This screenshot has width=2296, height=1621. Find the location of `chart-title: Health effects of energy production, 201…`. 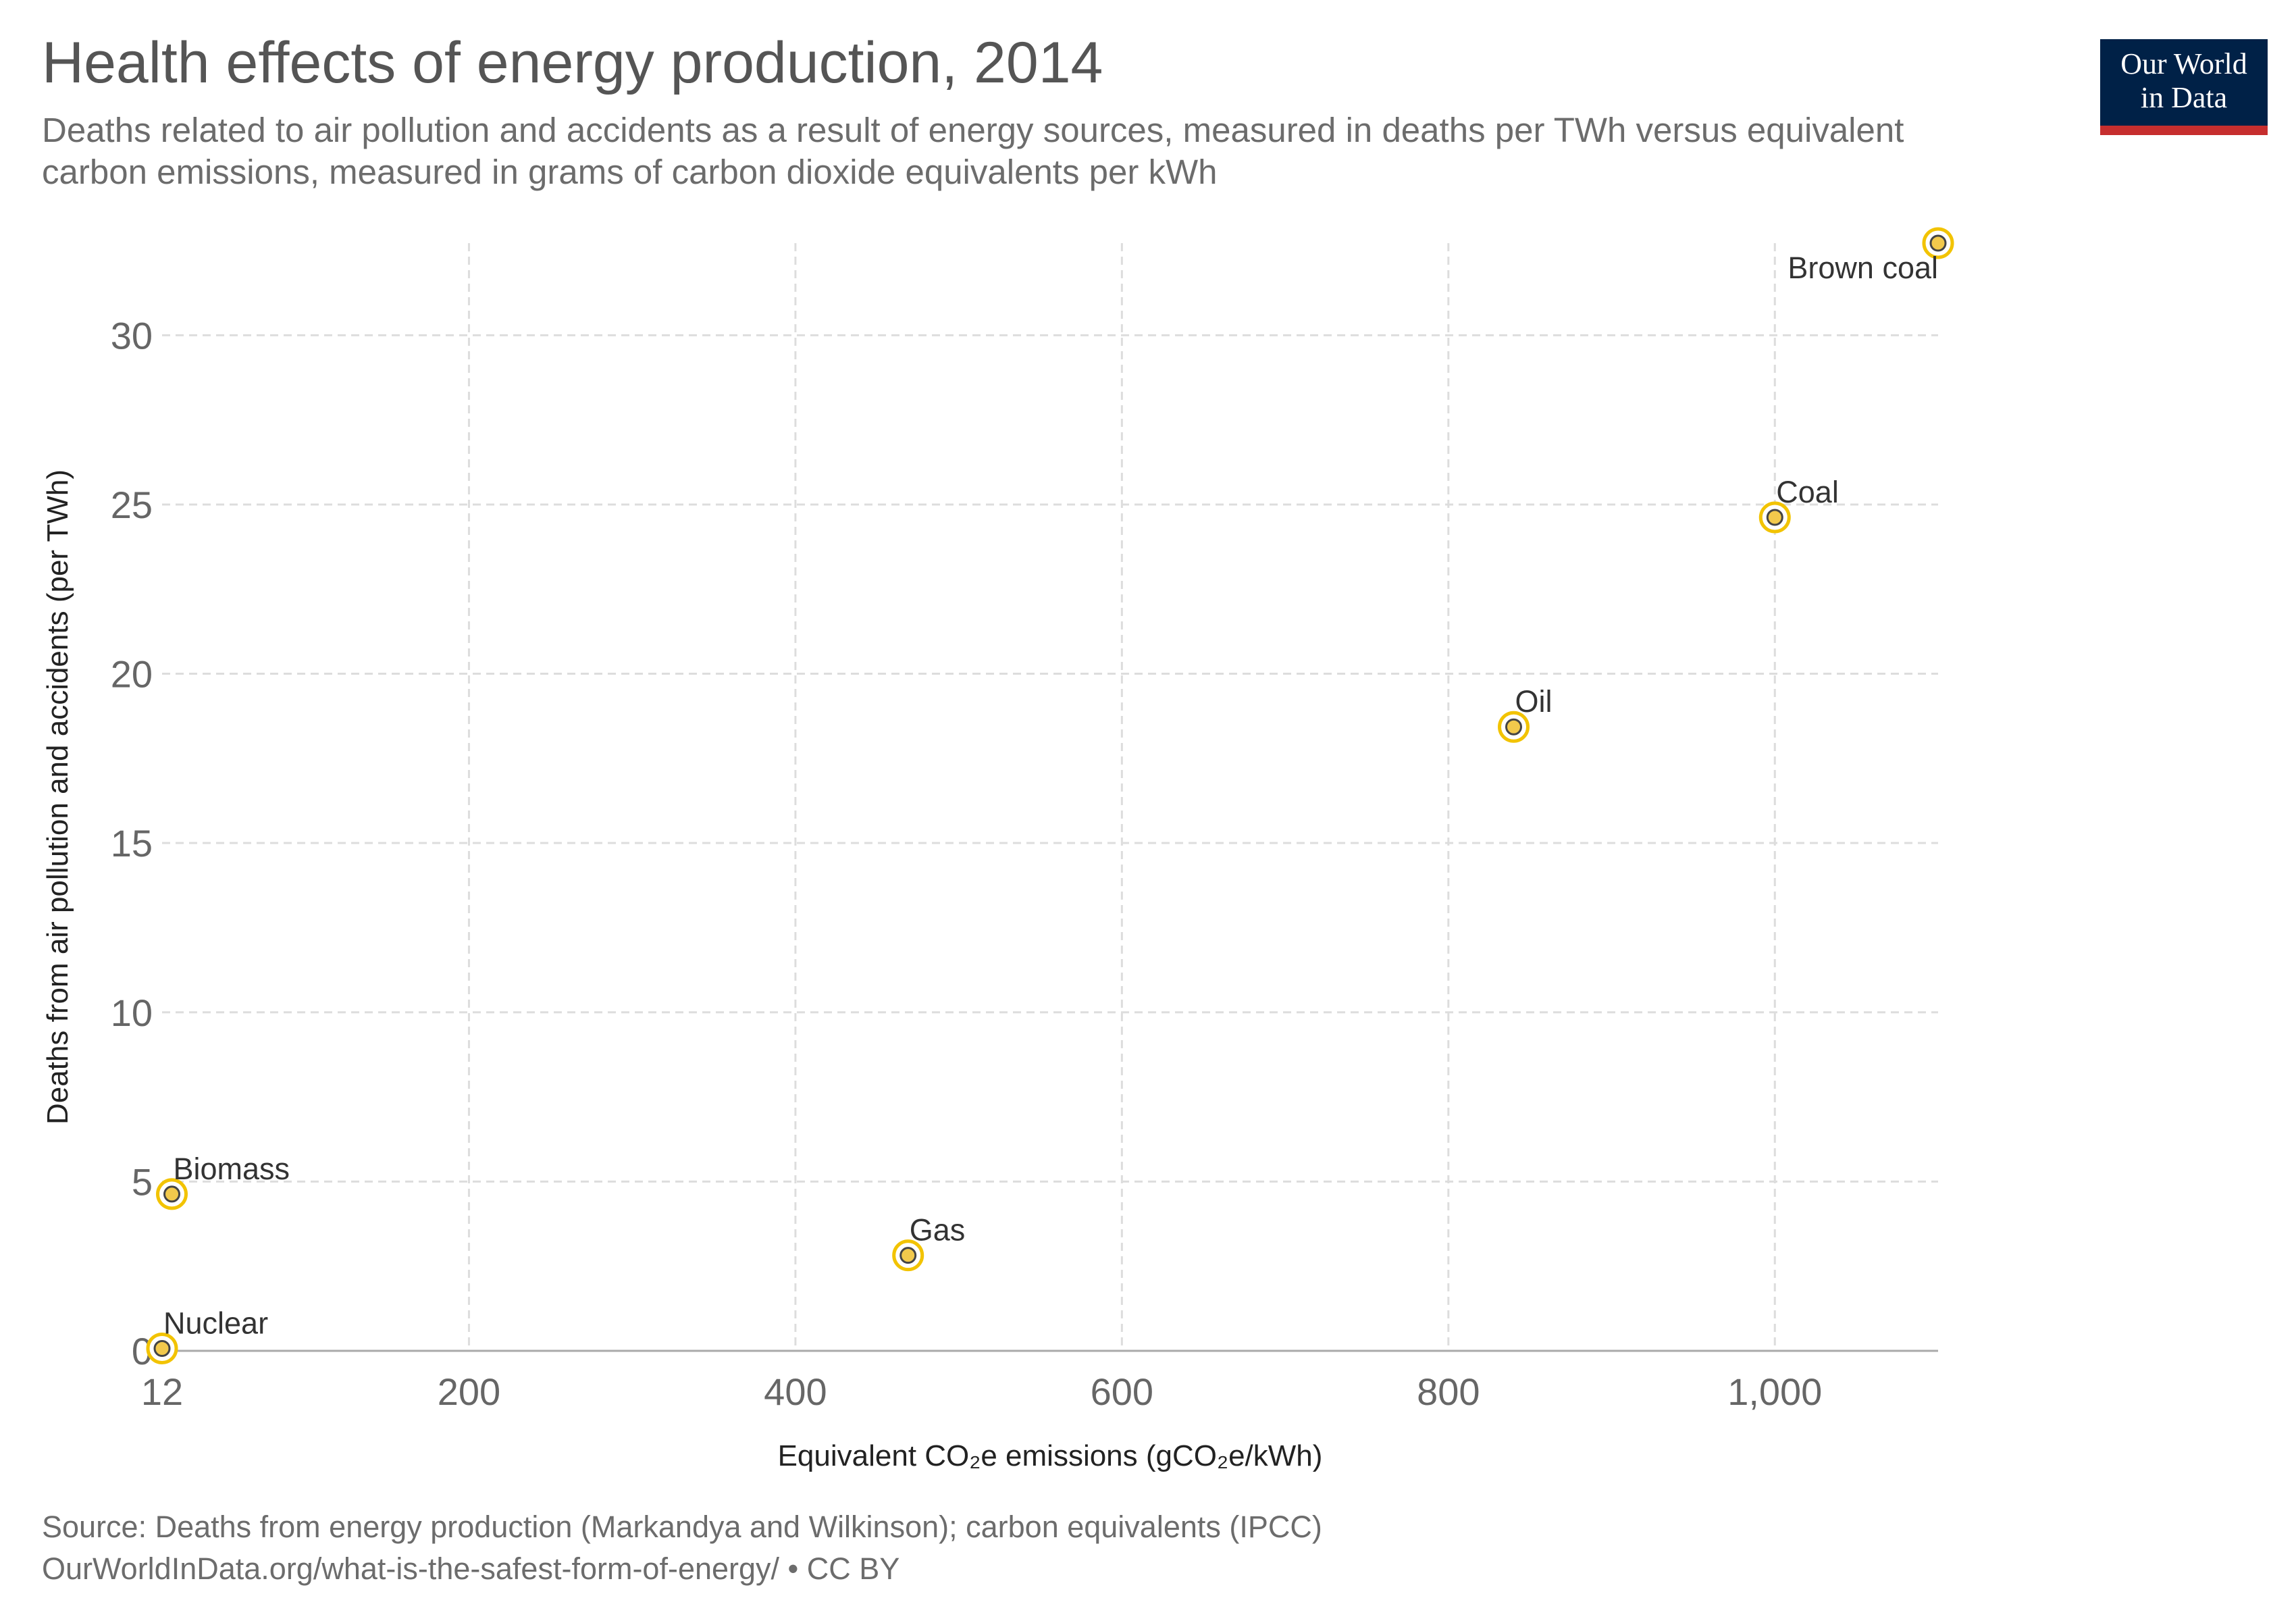

chart-title: Health effects of energy production, 201… is located at coordinates (572, 62).